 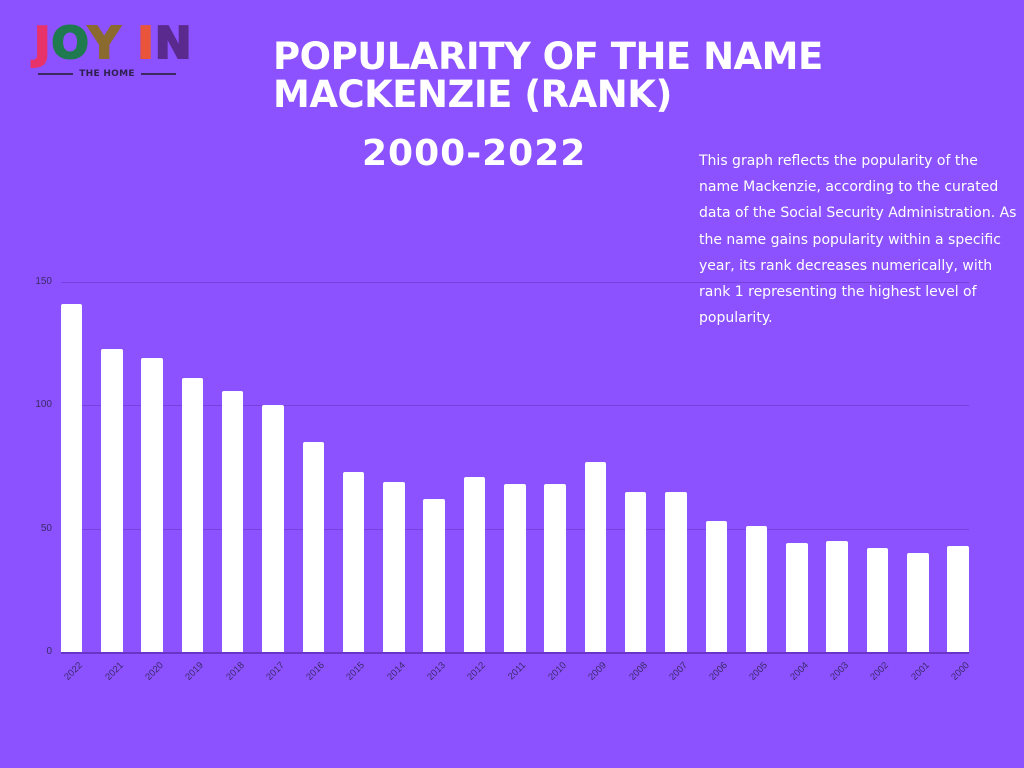 What do you see at coordinates (557, 671) in the screenshot?
I see `x-tick-label: 2010` at bounding box center [557, 671].